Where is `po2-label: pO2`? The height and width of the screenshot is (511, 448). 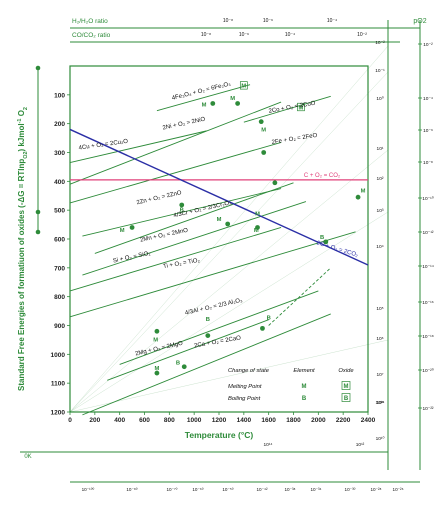
po2-label: pO2 is located at coordinates (419, 21).